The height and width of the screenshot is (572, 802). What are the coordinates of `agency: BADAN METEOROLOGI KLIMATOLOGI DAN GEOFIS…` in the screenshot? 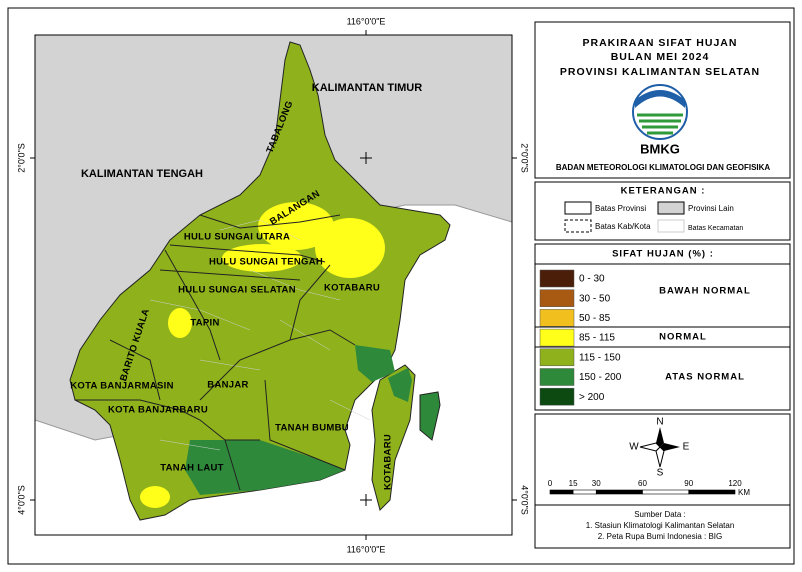 It's located at (663, 167).